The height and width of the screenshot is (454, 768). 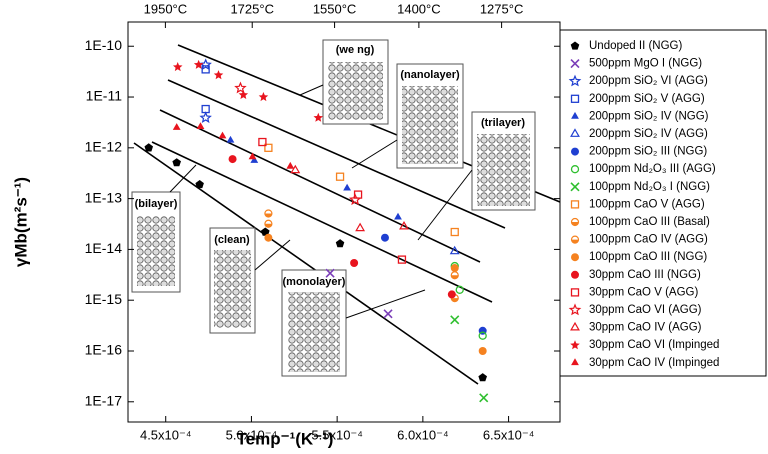 I want to click on x-tick-label: 4.5x10⁻⁴, so click(x=165, y=434).